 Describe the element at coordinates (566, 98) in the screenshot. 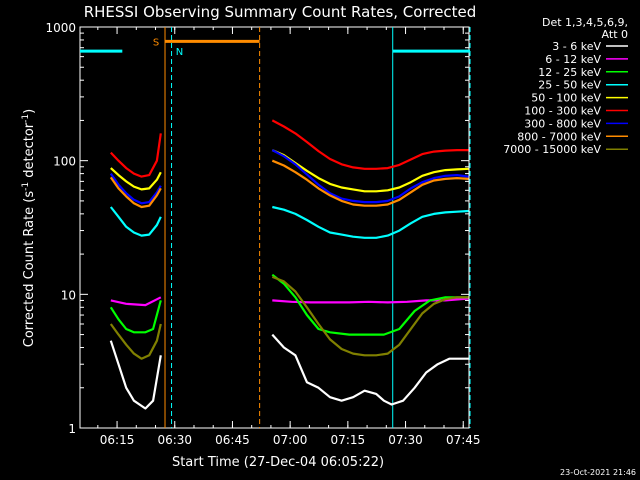

I see `legend-label: 50 - 100 keV` at that location.